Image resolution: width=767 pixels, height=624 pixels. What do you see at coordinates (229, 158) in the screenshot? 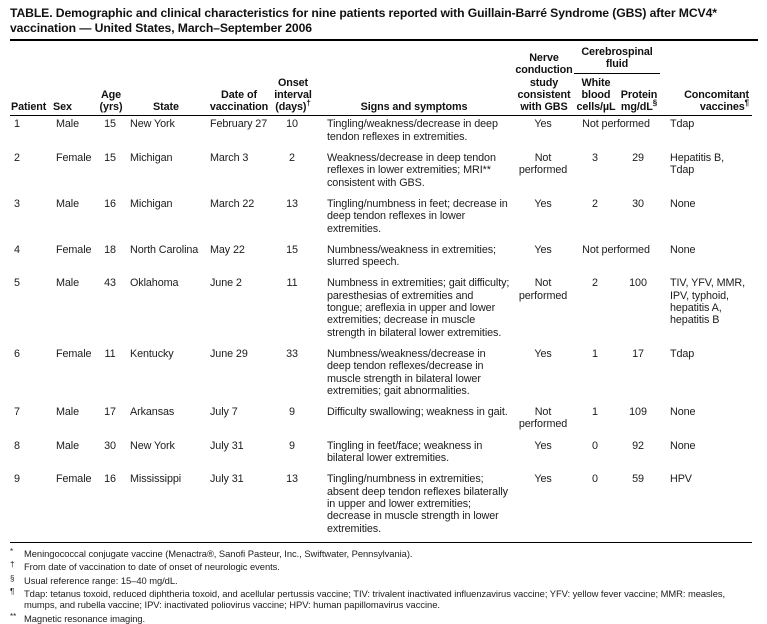
I see `cell-date: March 3` at bounding box center [229, 158].